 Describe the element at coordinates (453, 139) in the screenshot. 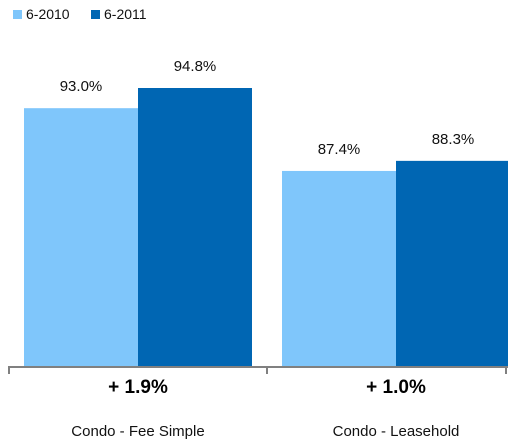

I see `data-label: 88.3%` at that location.